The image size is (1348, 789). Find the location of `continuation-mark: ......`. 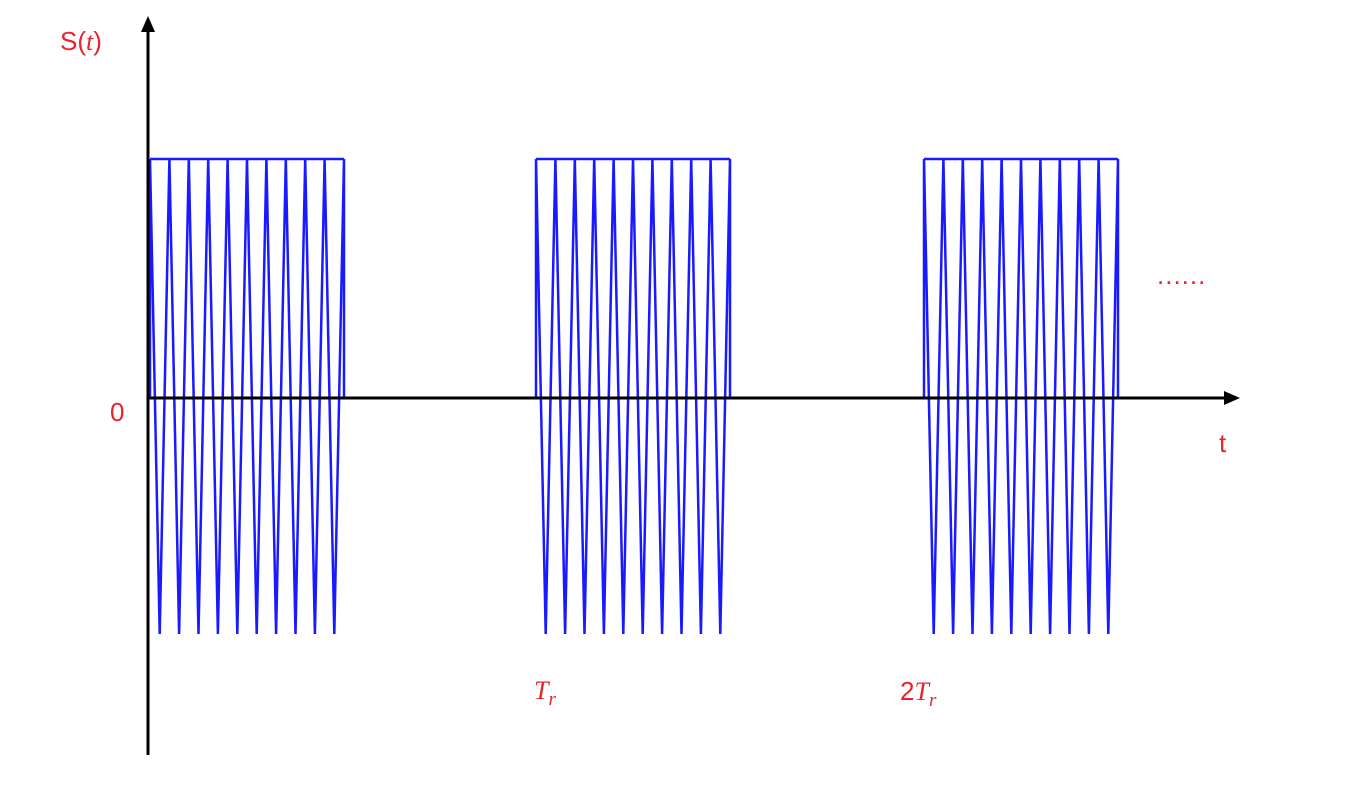

continuation-mark: ...... is located at coordinates (1182, 275).